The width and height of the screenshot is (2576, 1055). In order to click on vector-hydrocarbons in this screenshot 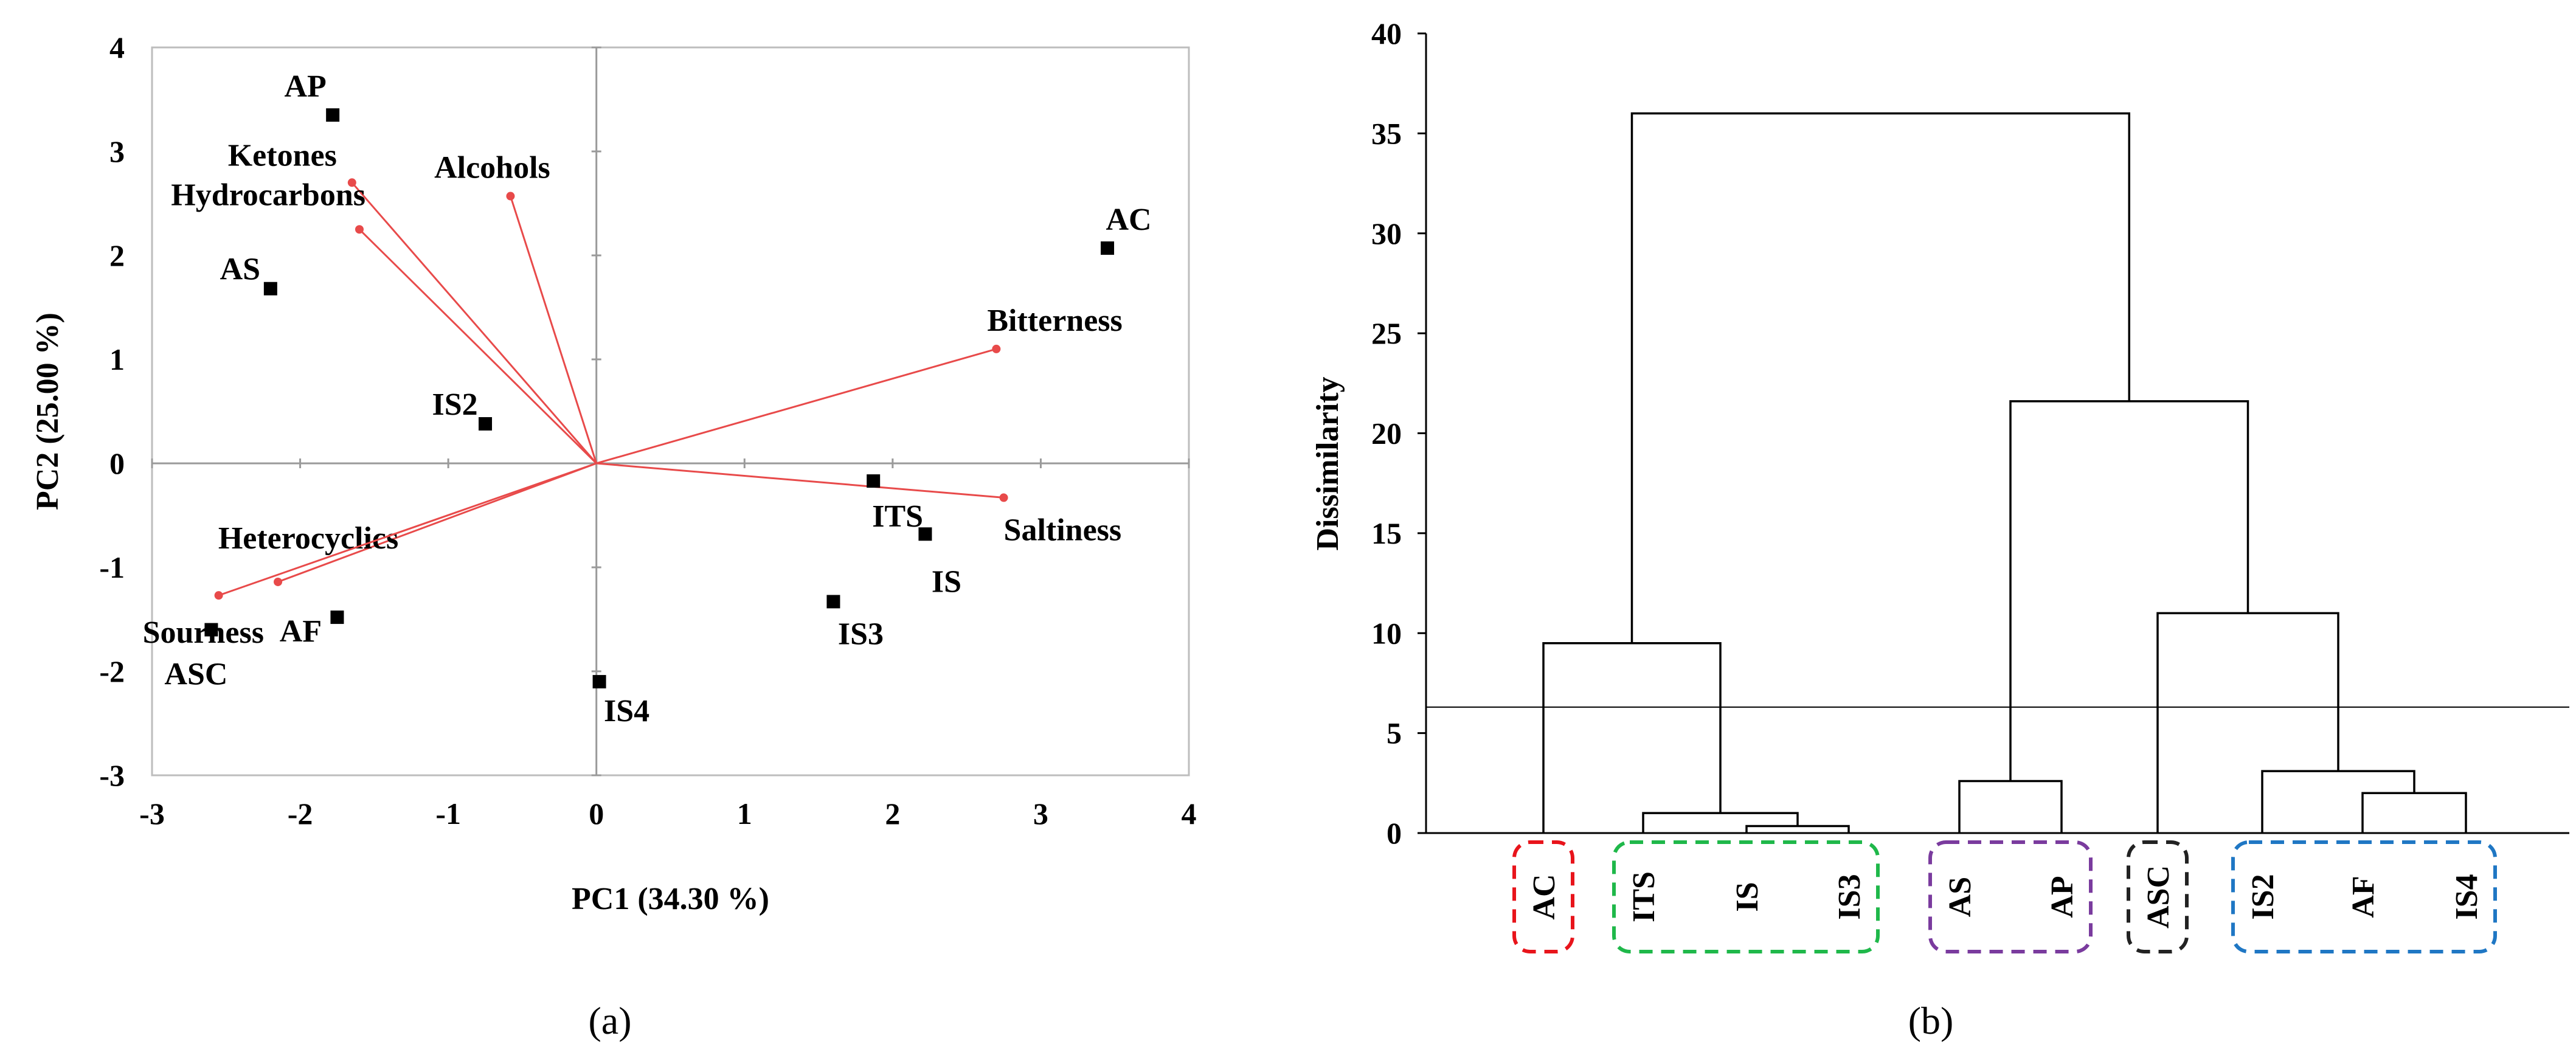, I will do `click(477, 347)`.